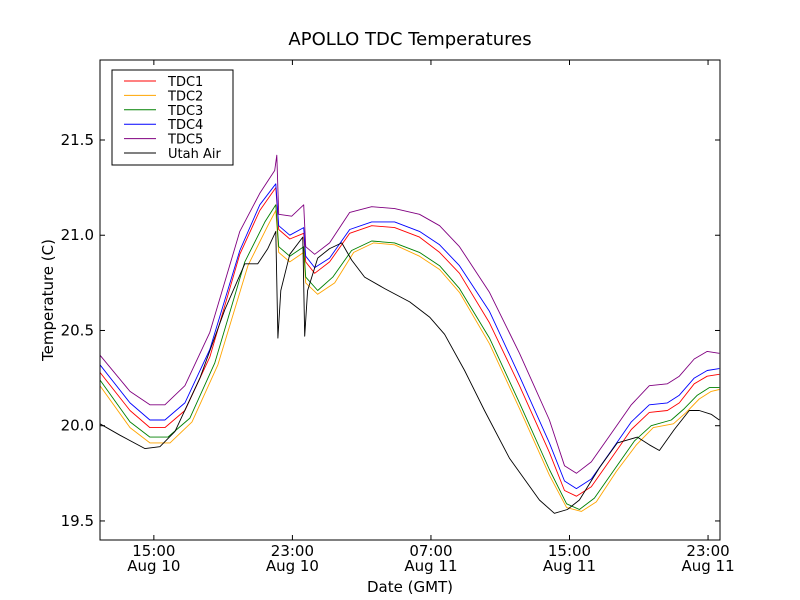  I want to click on chart-title: APOLLO TDC Temperatures, so click(409, 39).